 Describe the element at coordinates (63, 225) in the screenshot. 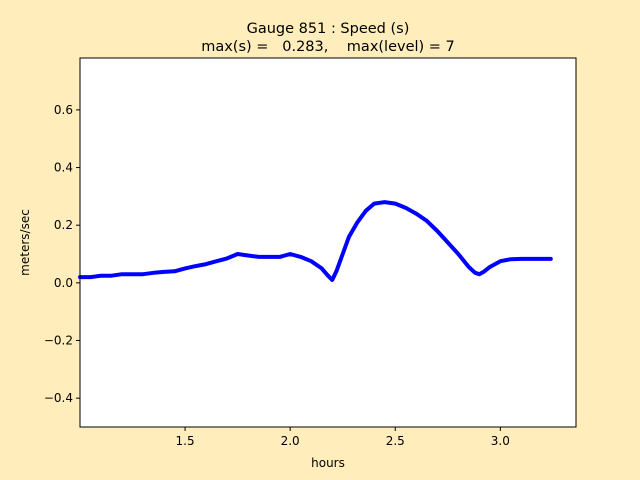

I see `y-tick-label: 0.2` at that location.